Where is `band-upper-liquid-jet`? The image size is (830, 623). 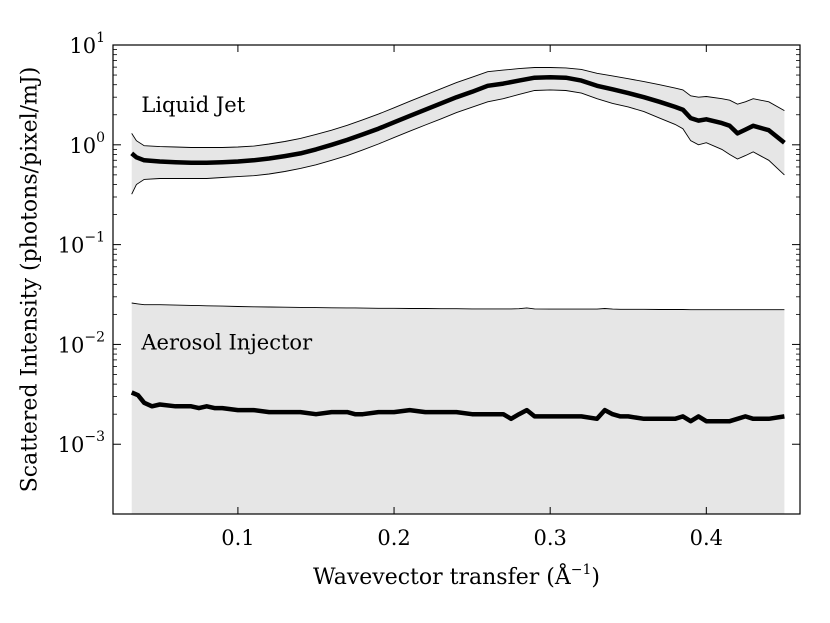
band-upper-liquid-jet is located at coordinates (458, 107).